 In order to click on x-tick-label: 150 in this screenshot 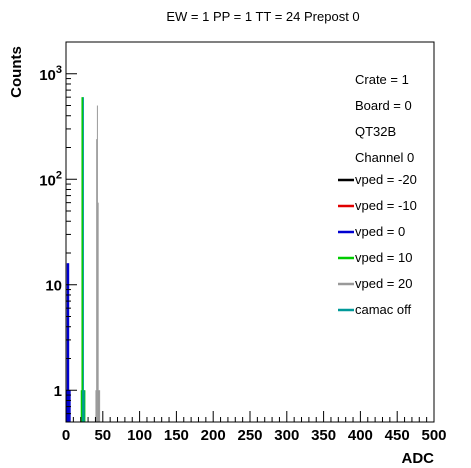, I will do `click(176, 435)`.